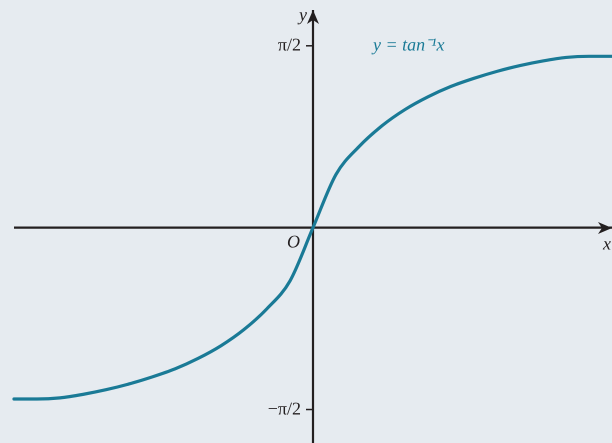 This screenshot has height=443, width=612. I want to click on annotation: O, so click(293, 241).